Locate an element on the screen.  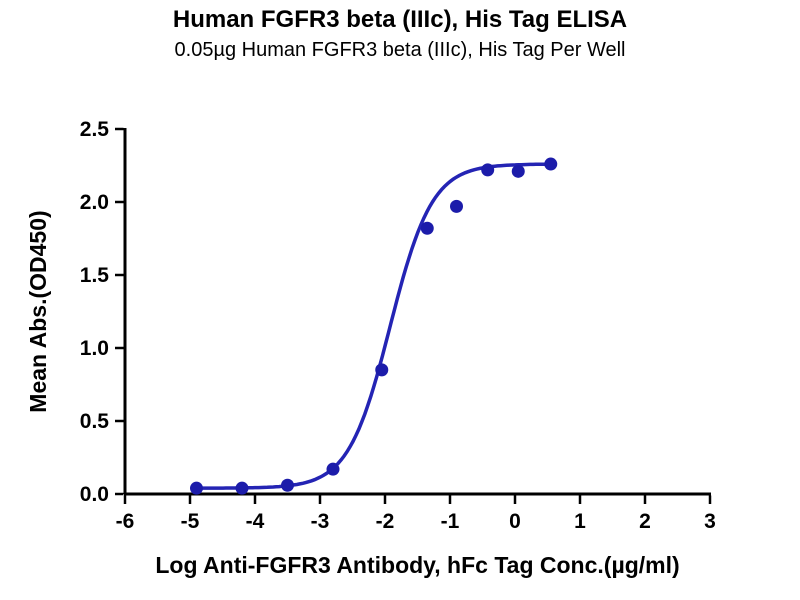
x-tick-label: -3 is located at coordinates (320, 521).